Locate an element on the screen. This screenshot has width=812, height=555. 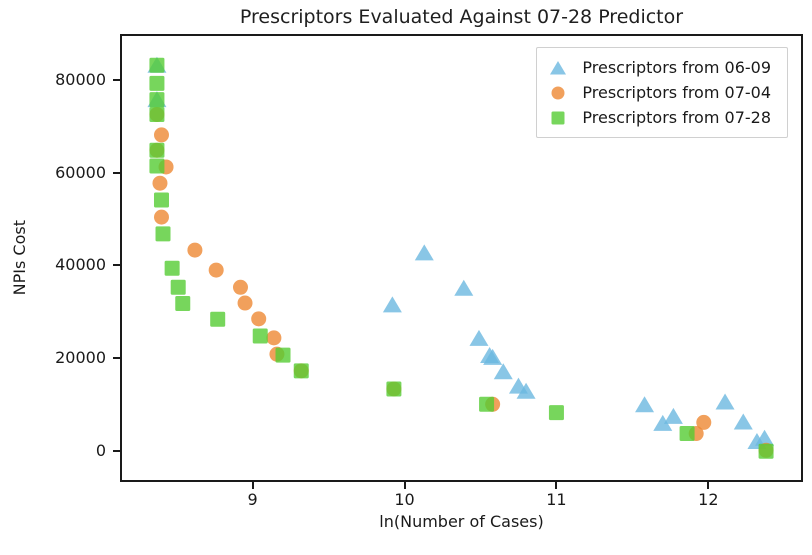
legend-item: Prescriptors from 07-28 is located at coordinates (659, 117).